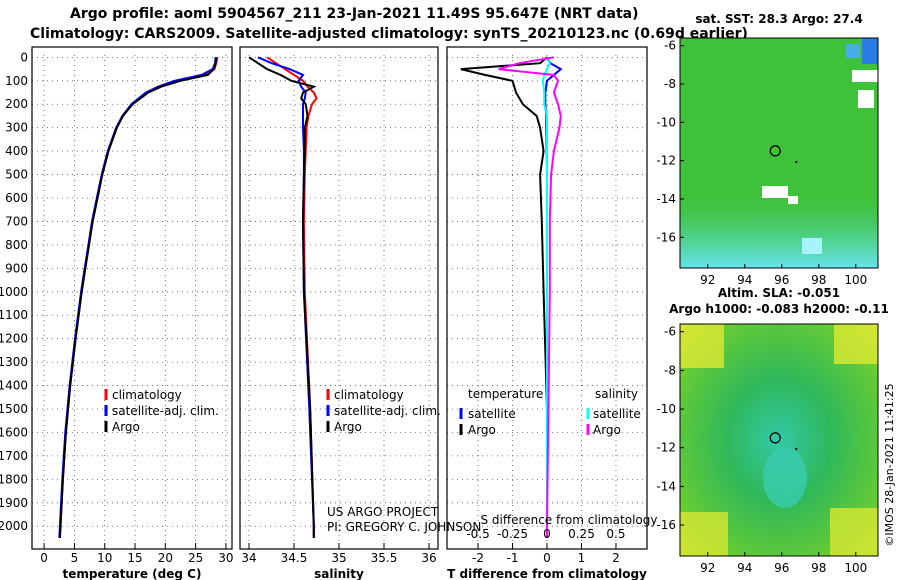 Image resolution: width=900 pixels, height=580 pixels. What do you see at coordinates (132, 573) in the screenshot?
I see `x-axis-label: temperature (deg C)` at bounding box center [132, 573].